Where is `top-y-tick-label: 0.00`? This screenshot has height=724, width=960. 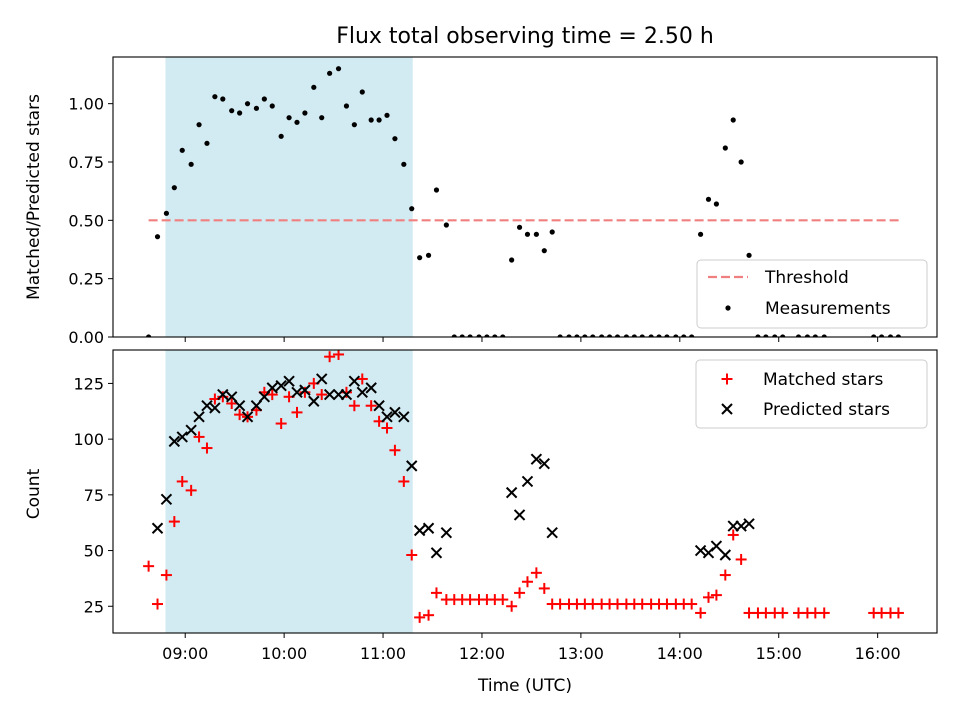
top-y-tick-label: 0.00 is located at coordinates (86, 337).